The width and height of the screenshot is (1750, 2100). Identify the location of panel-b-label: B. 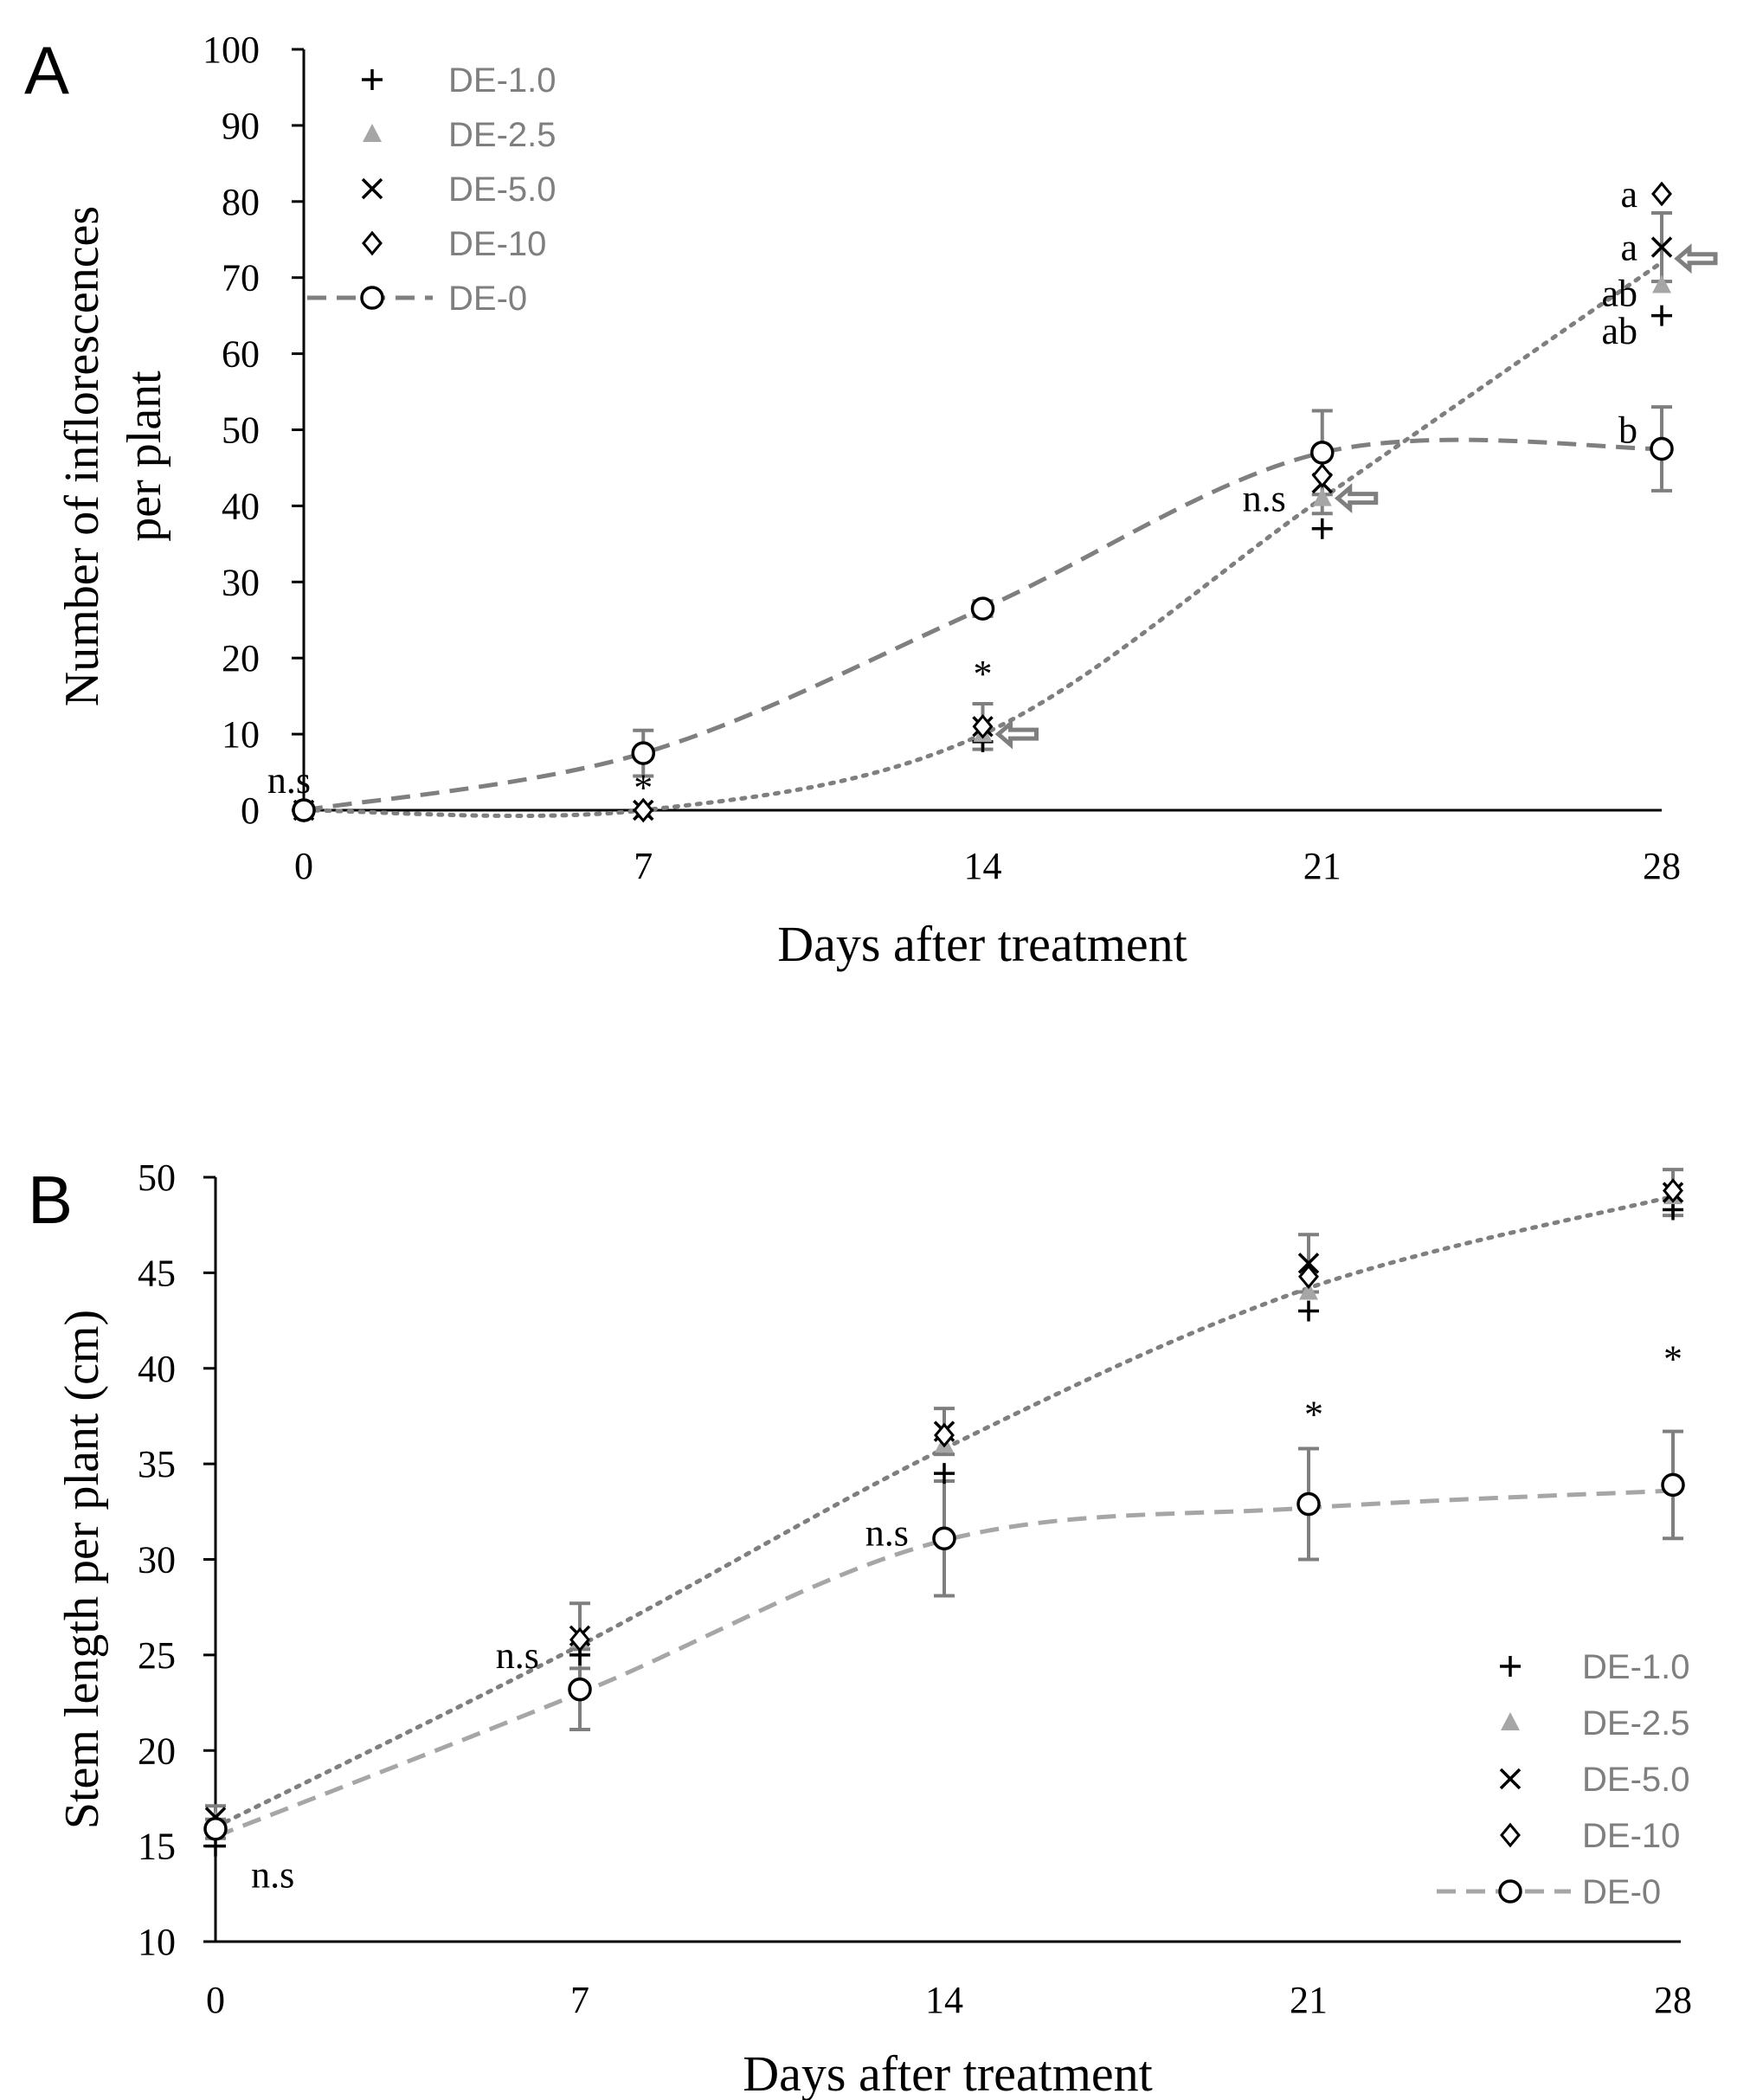
(51, 1200).